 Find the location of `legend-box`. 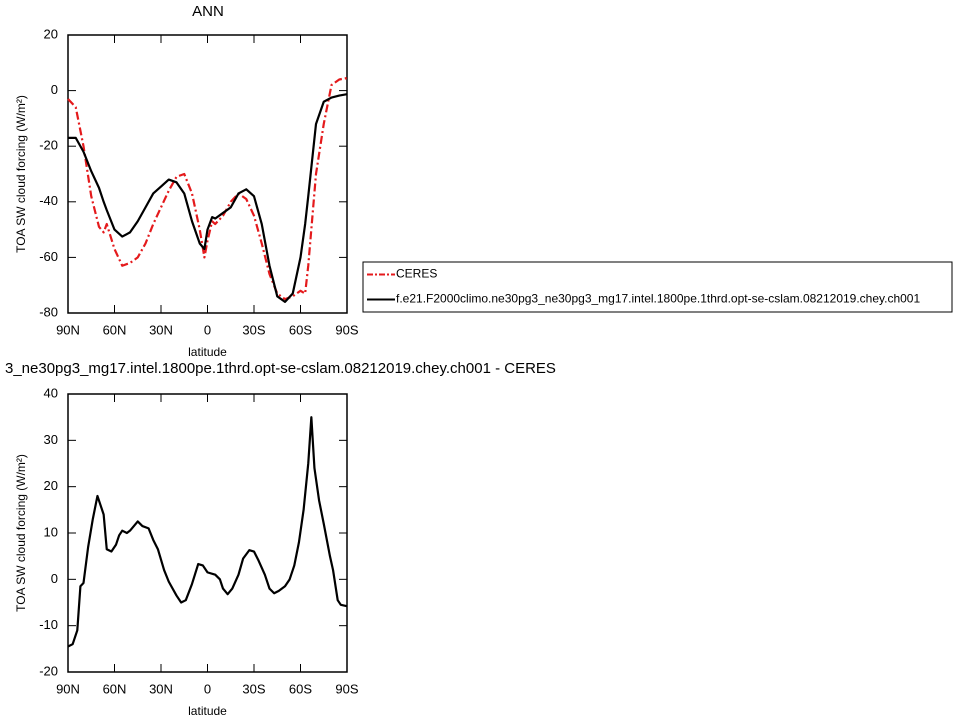

legend-box is located at coordinates (657, 287).